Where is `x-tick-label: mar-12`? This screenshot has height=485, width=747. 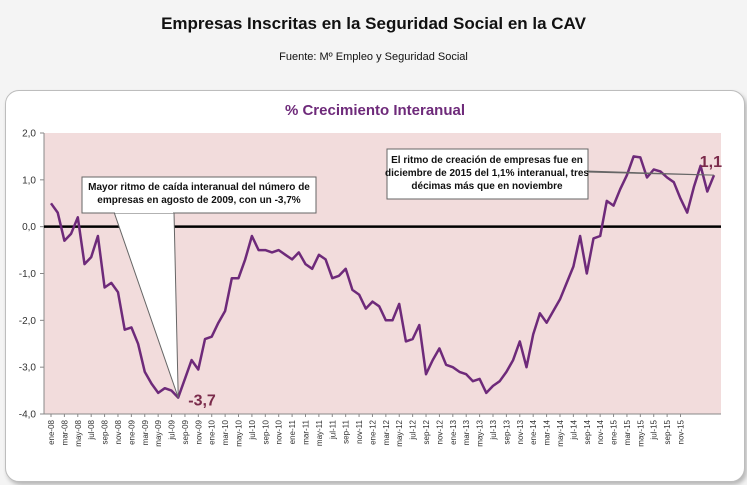 x-tick-label: mar-12 is located at coordinates (386, 432).